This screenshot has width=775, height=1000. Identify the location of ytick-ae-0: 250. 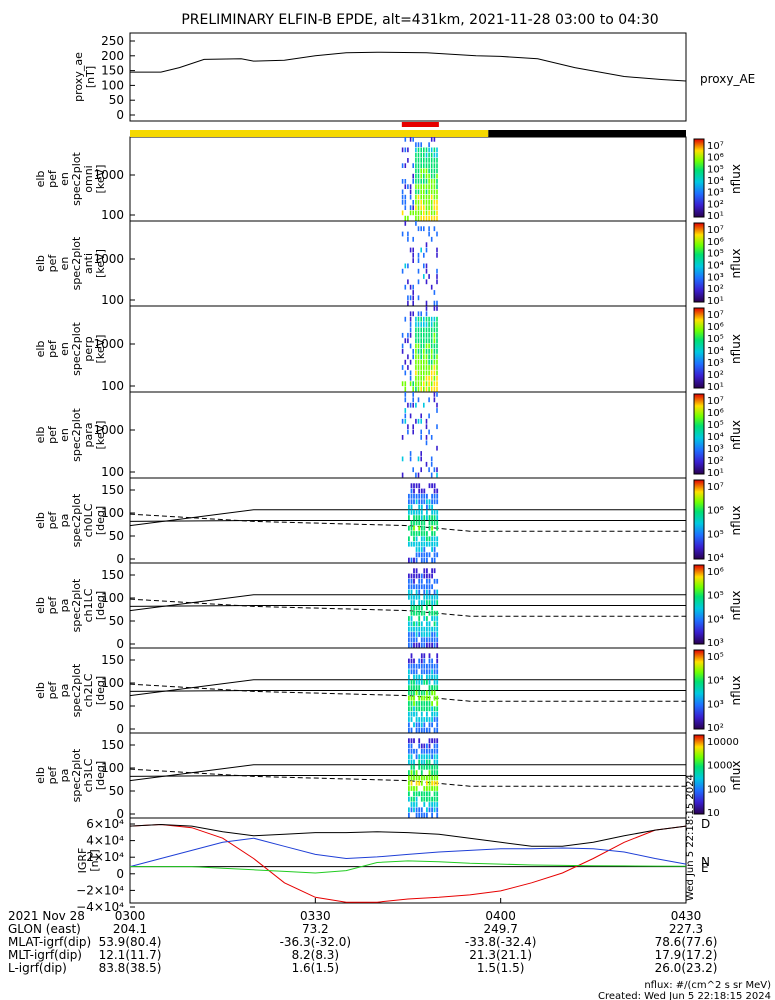
(112, 41).